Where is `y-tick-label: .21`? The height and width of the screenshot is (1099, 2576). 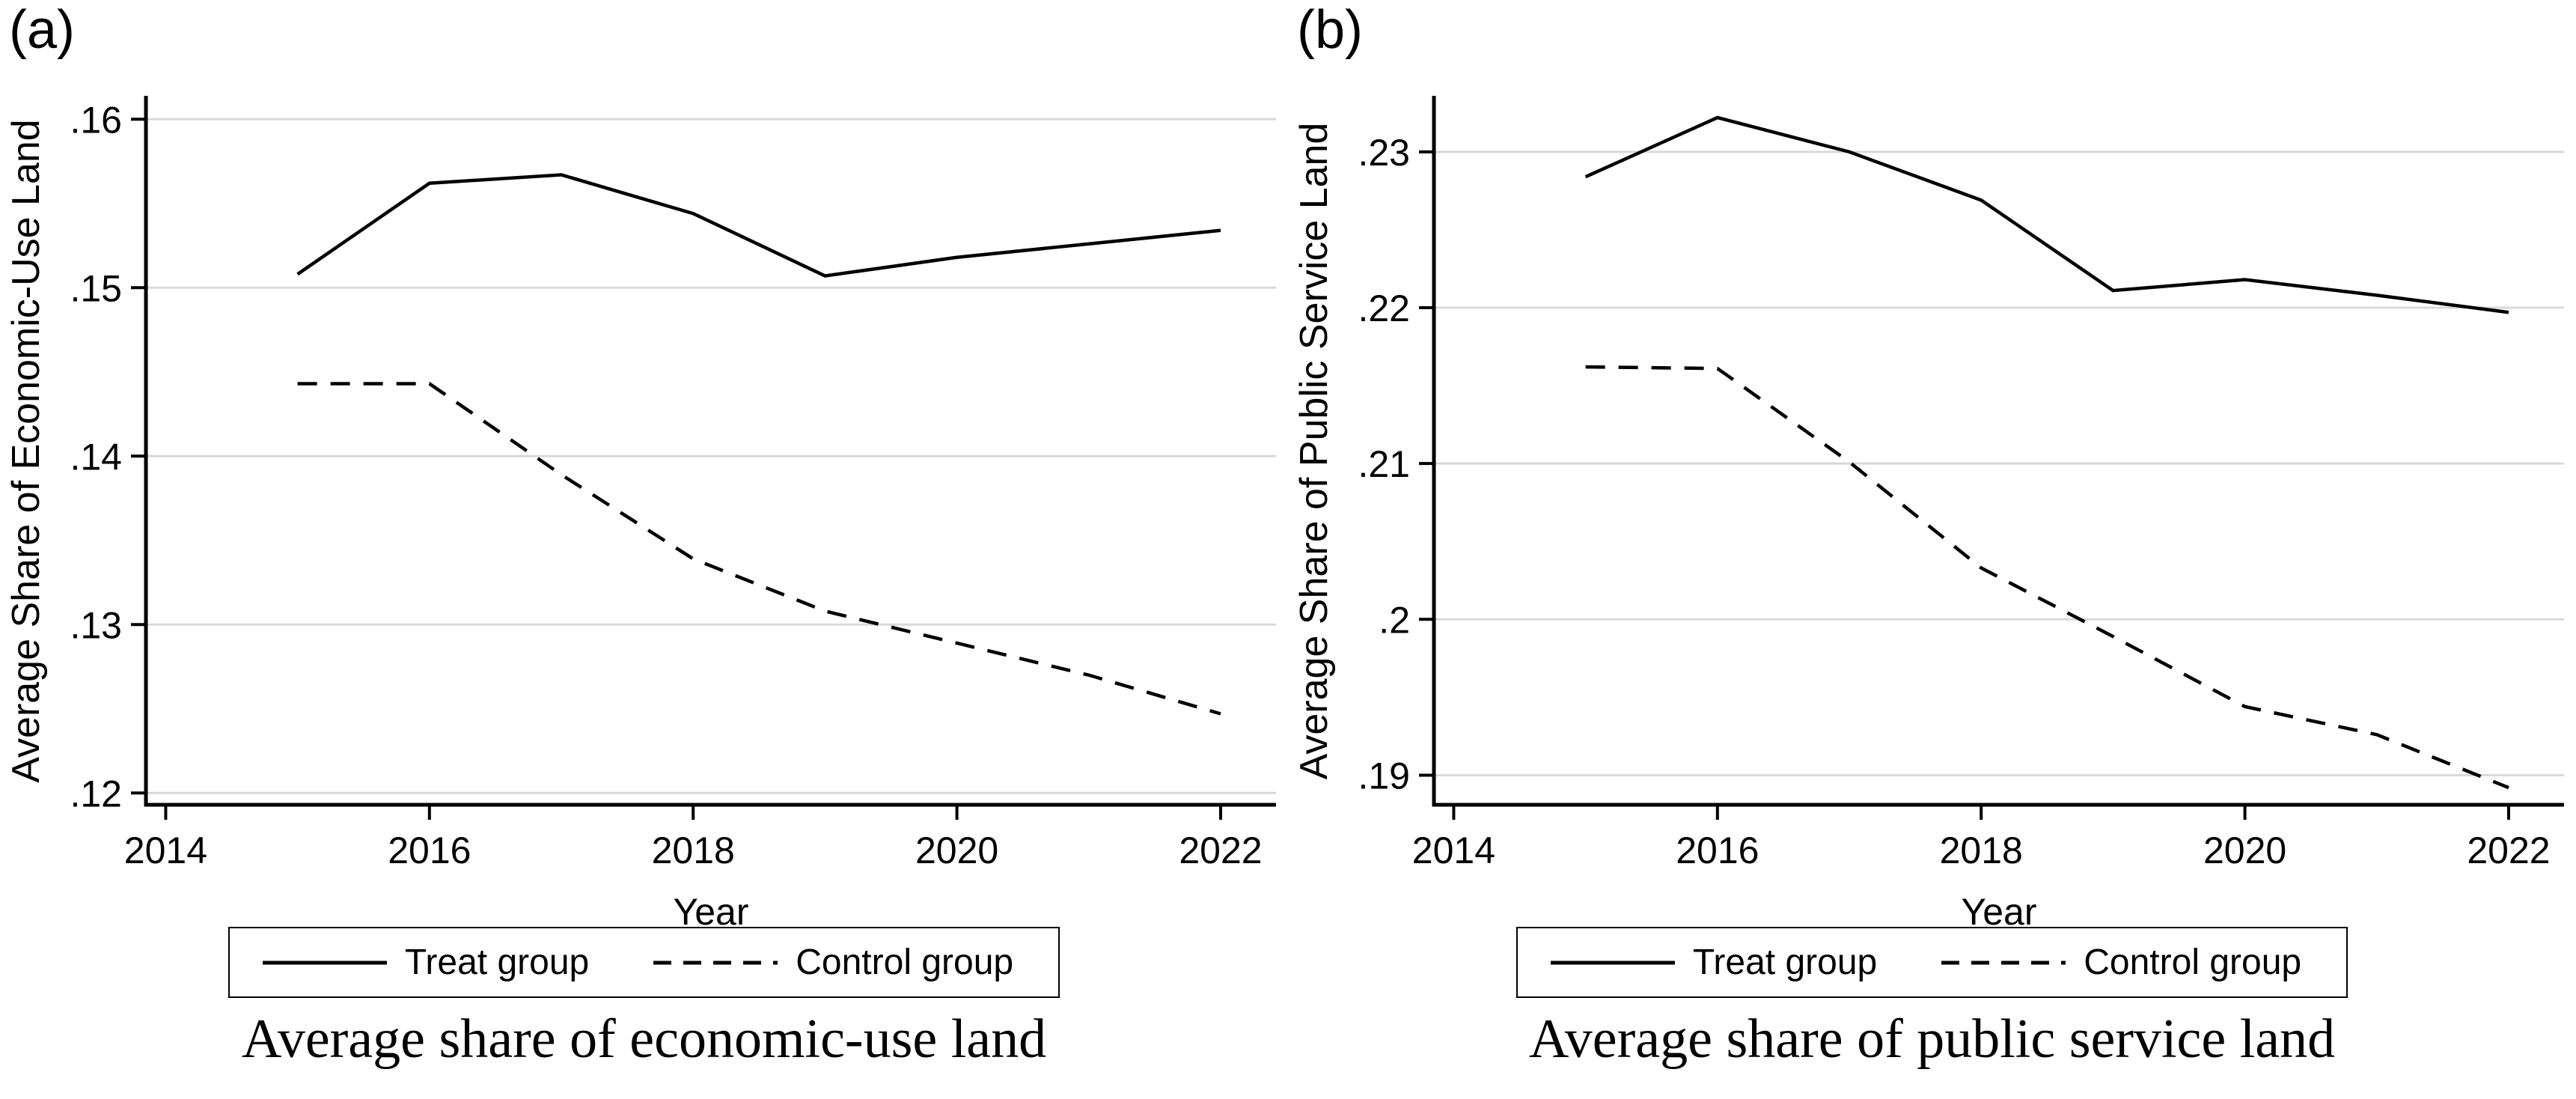 y-tick-label: .21 is located at coordinates (1384, 464).